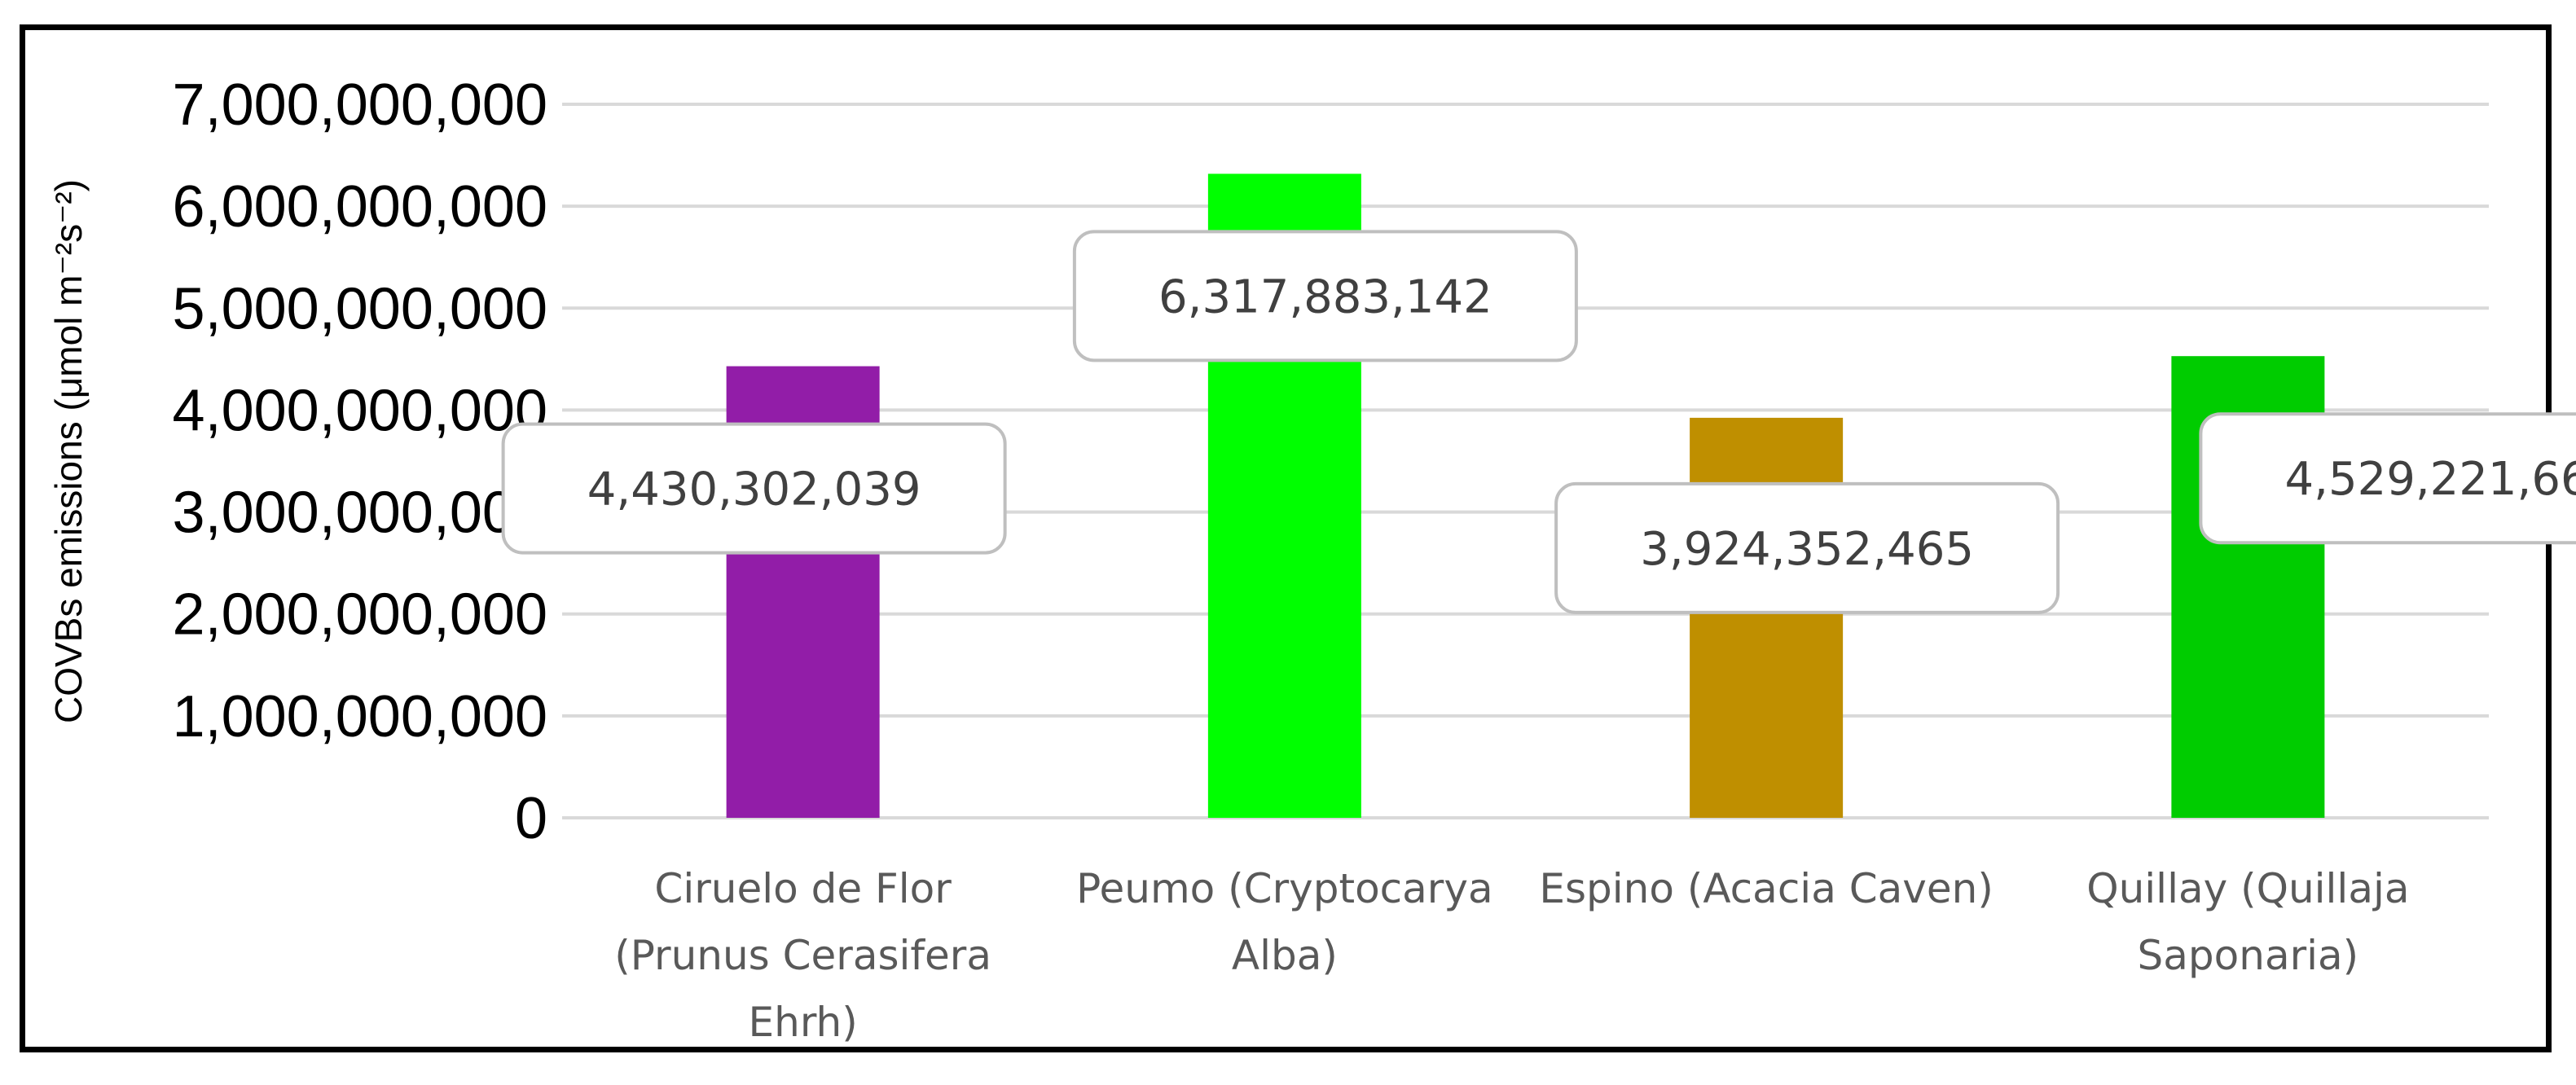 This screenshot has height=1085, width=2576. Describe the element at coordinates (1767, 617) in the screenshot. I see `bar` at that location.